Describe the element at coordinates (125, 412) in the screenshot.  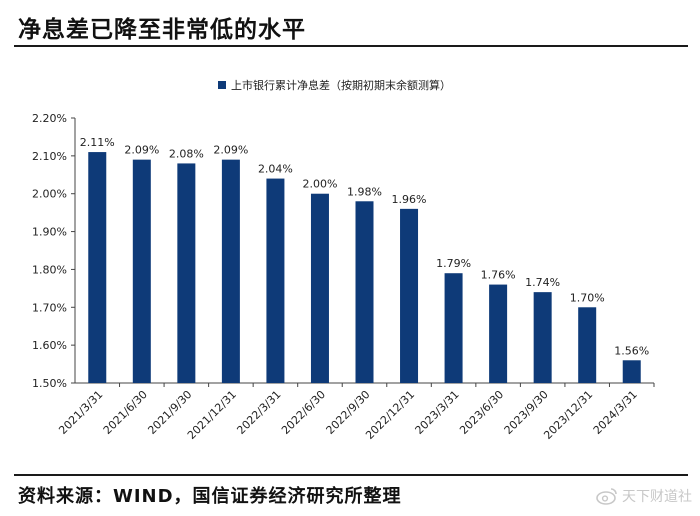
I see `x-tick-label: 2021/6/30` at that location.